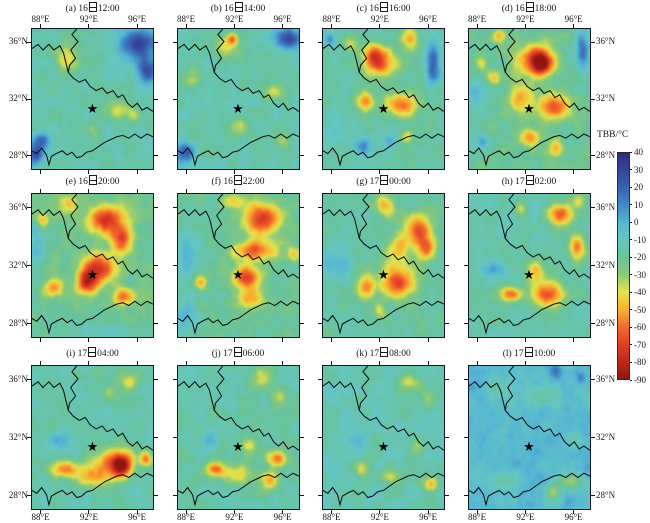  I want to click on tbb-heatmap-canvas-j, so click(238, 437).